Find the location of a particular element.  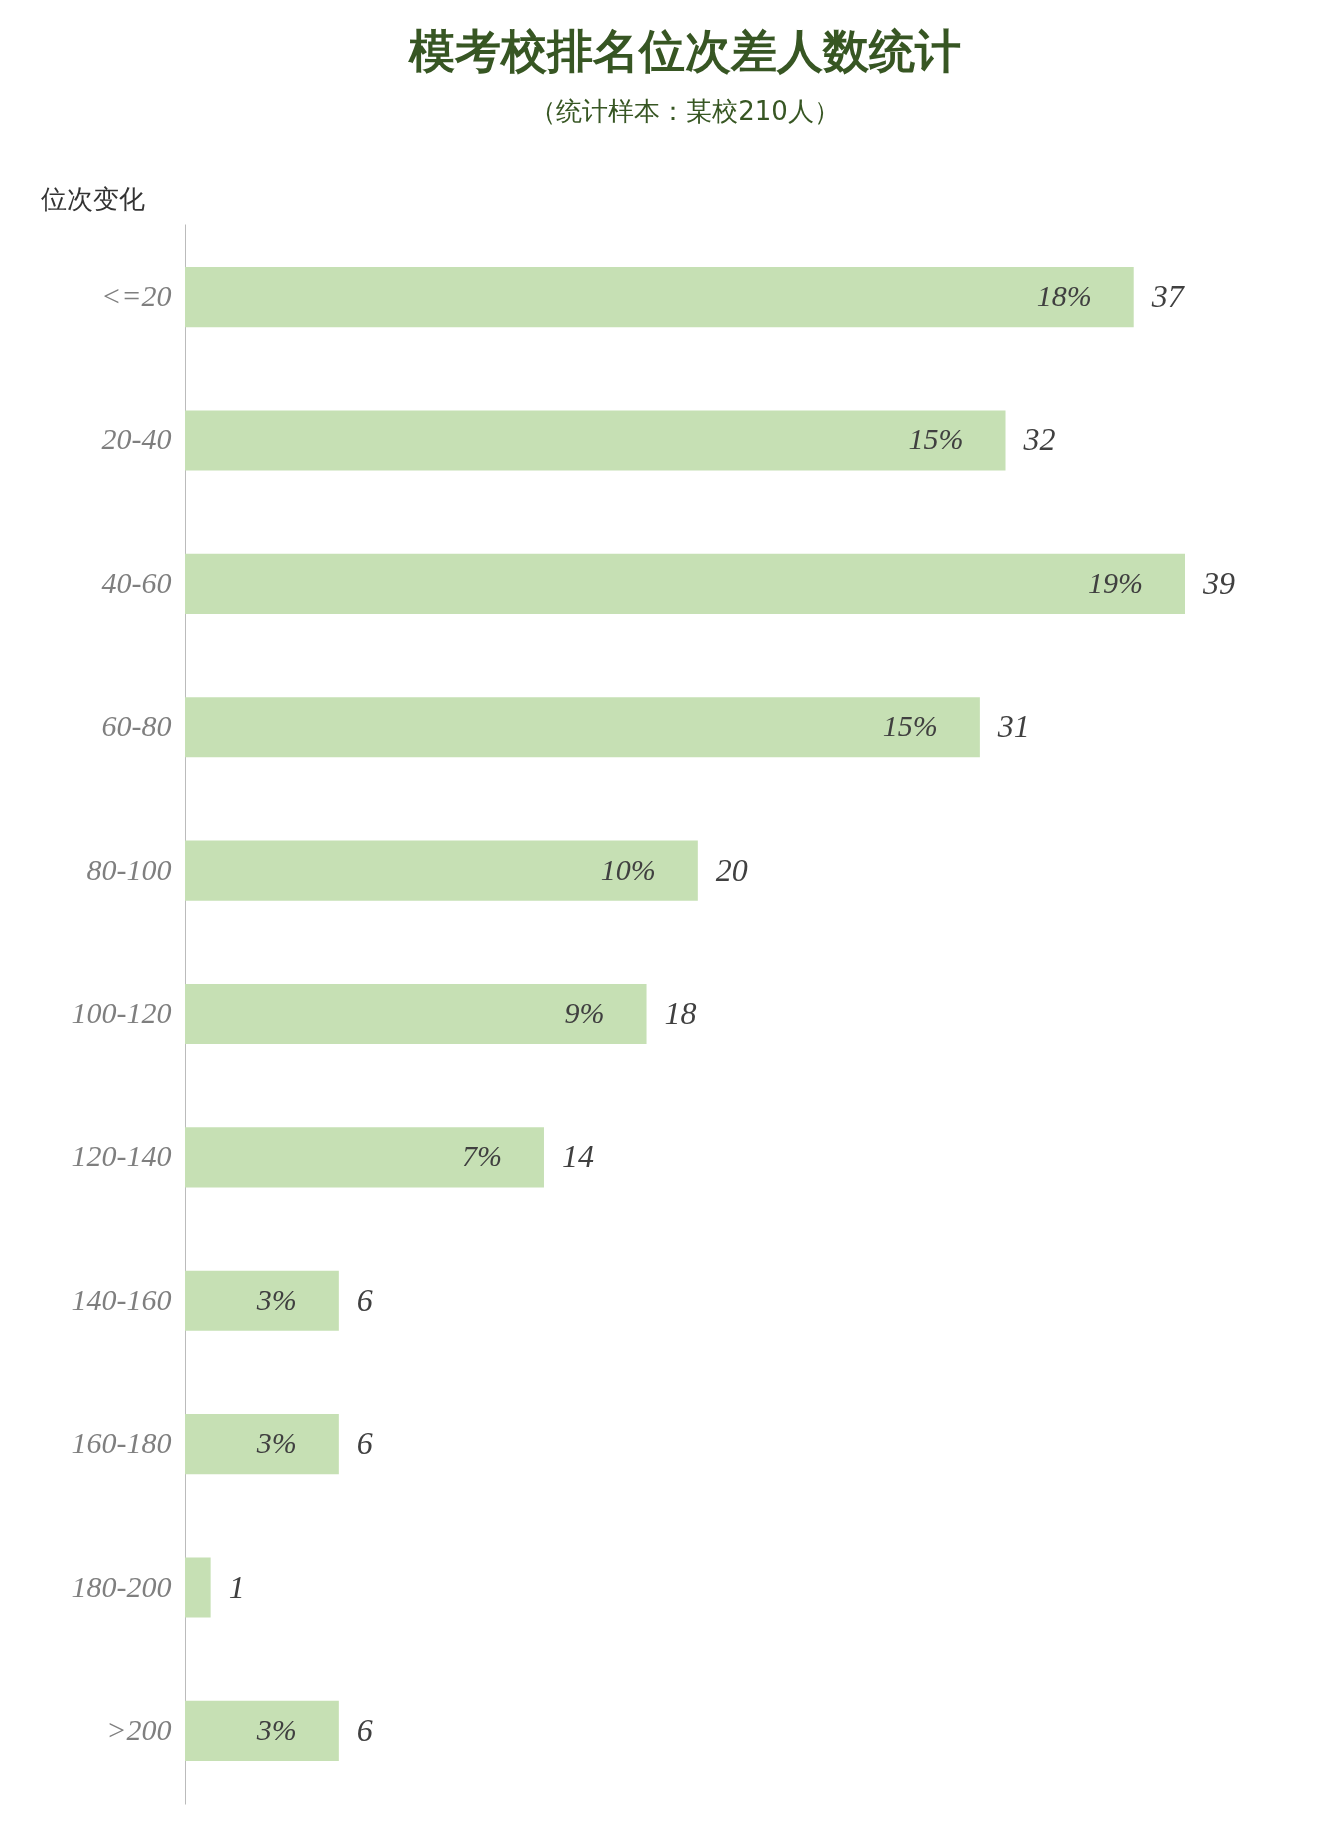

y-tick-label: <=20 is located at coordinates (136, 296).